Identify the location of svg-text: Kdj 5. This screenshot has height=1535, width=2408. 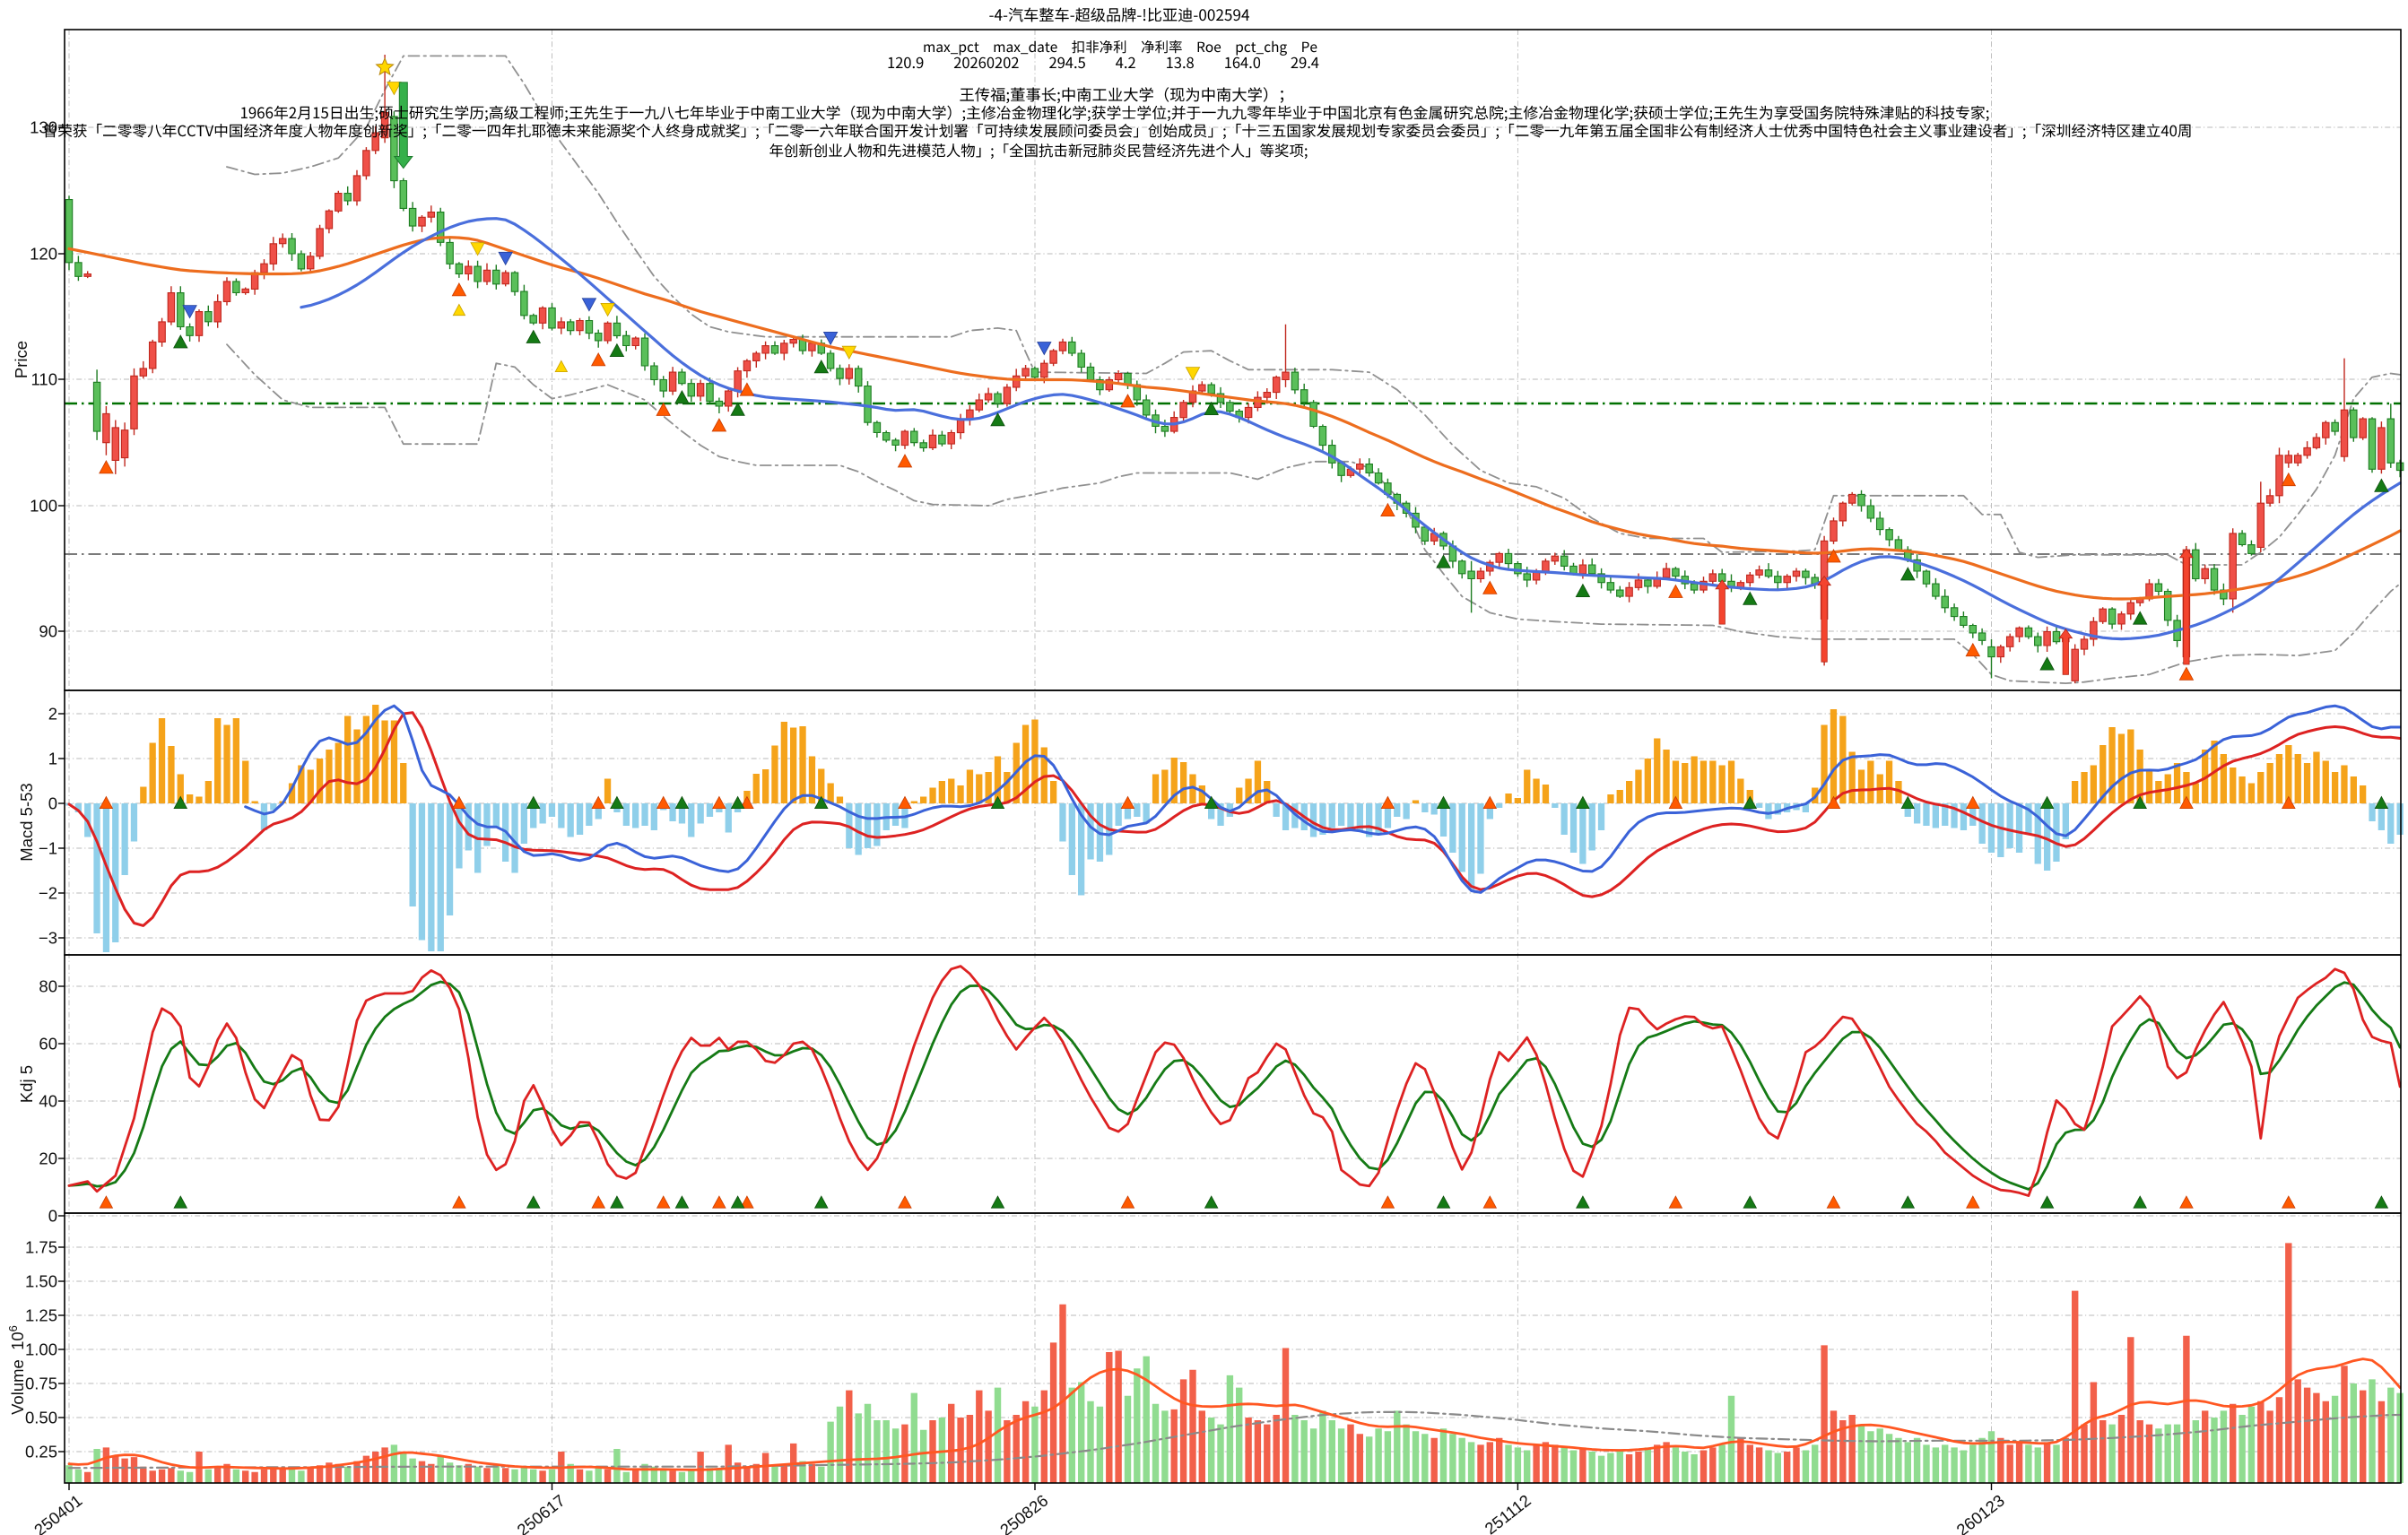
(26, 1084).